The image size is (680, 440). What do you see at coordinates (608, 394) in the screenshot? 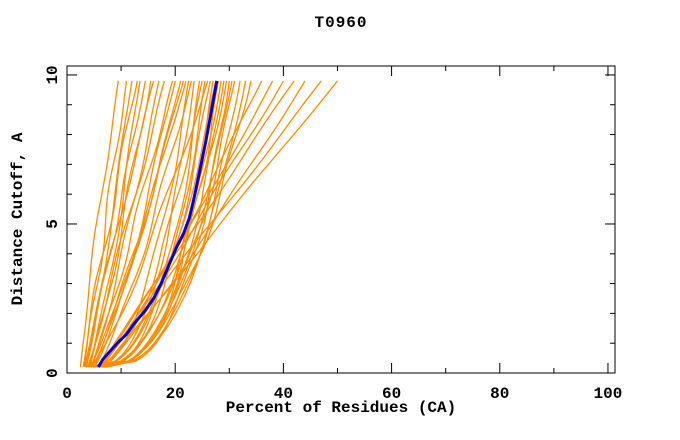
I see `x-tick-label: 100` at bounding box center [608, 394].